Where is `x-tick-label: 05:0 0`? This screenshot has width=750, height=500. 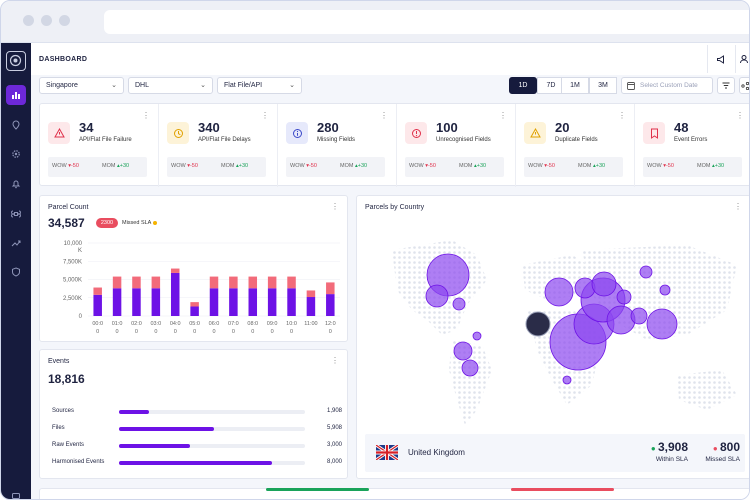 x-tick-label: 05:0 0 is located at coordinates (194, 328).